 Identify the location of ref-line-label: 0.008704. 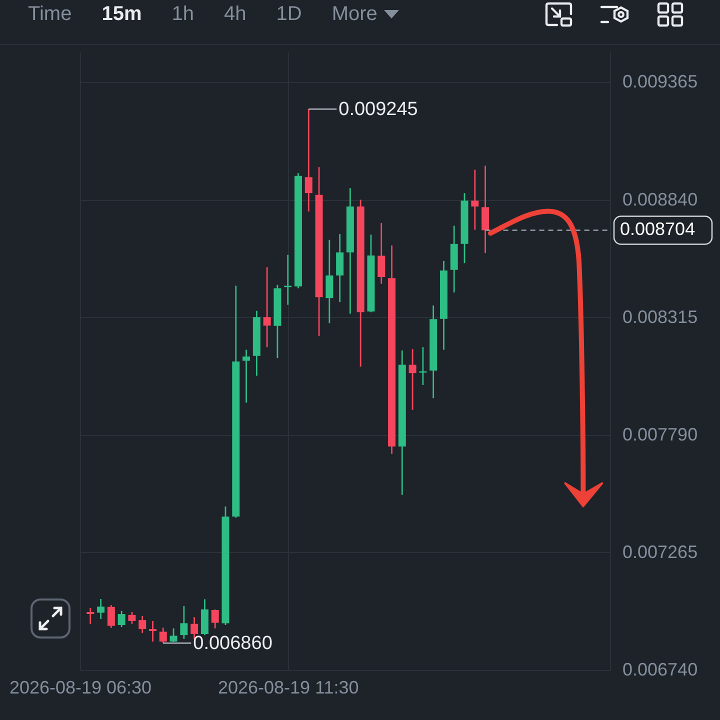
(658, 229).